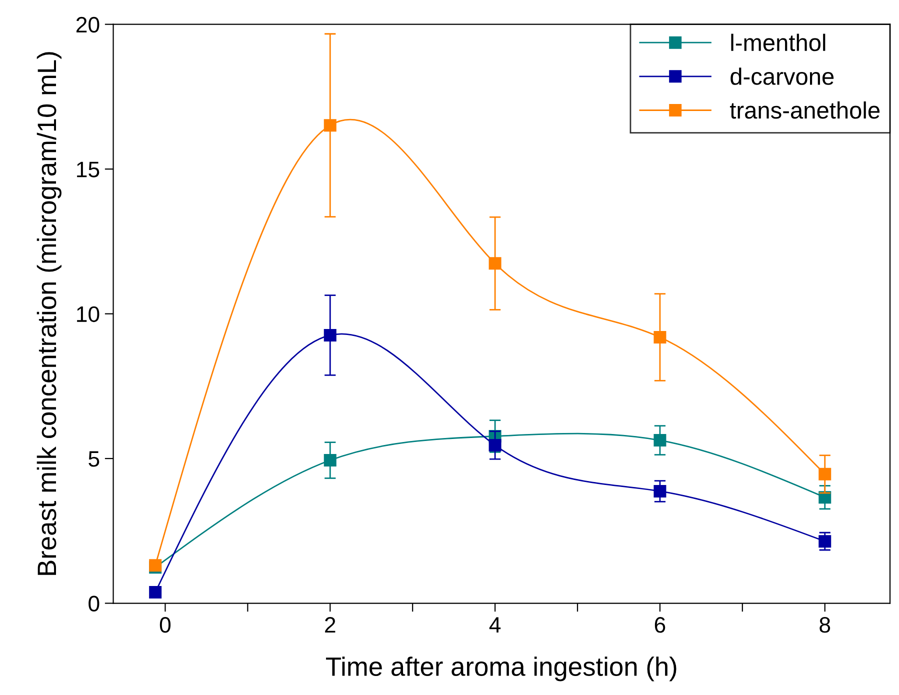  Describe the element at coordinates (495, 625) in the screenshot. I see `x-tick-label: 4` at that location.